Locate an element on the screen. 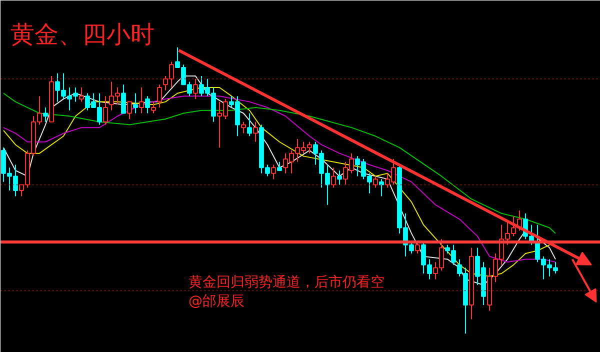 Image resolution: width=600 pixels, height=352 pixels. annotation: 黄金回归弱势通道，后市仍看空 is located at coordinates (286, 282).